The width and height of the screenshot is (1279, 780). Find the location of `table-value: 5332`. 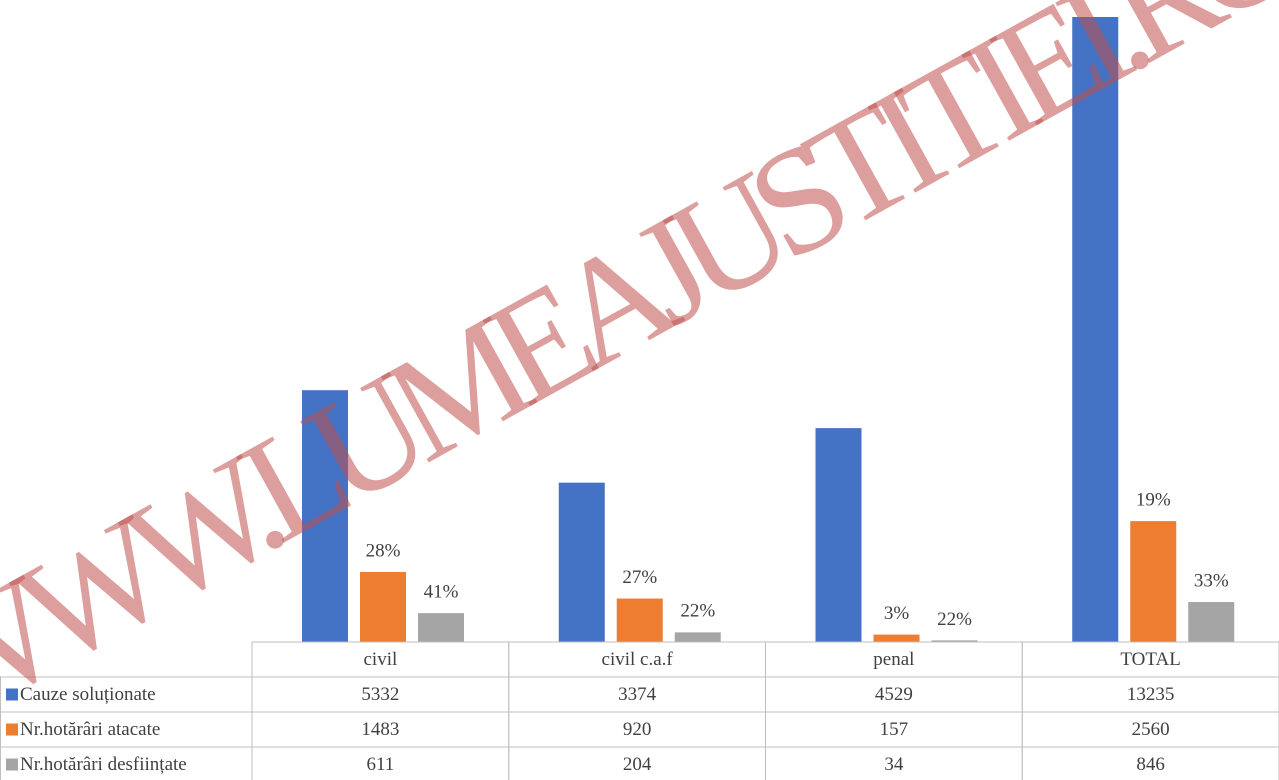

table-value: 5332 is located at coordinates (380, 694).